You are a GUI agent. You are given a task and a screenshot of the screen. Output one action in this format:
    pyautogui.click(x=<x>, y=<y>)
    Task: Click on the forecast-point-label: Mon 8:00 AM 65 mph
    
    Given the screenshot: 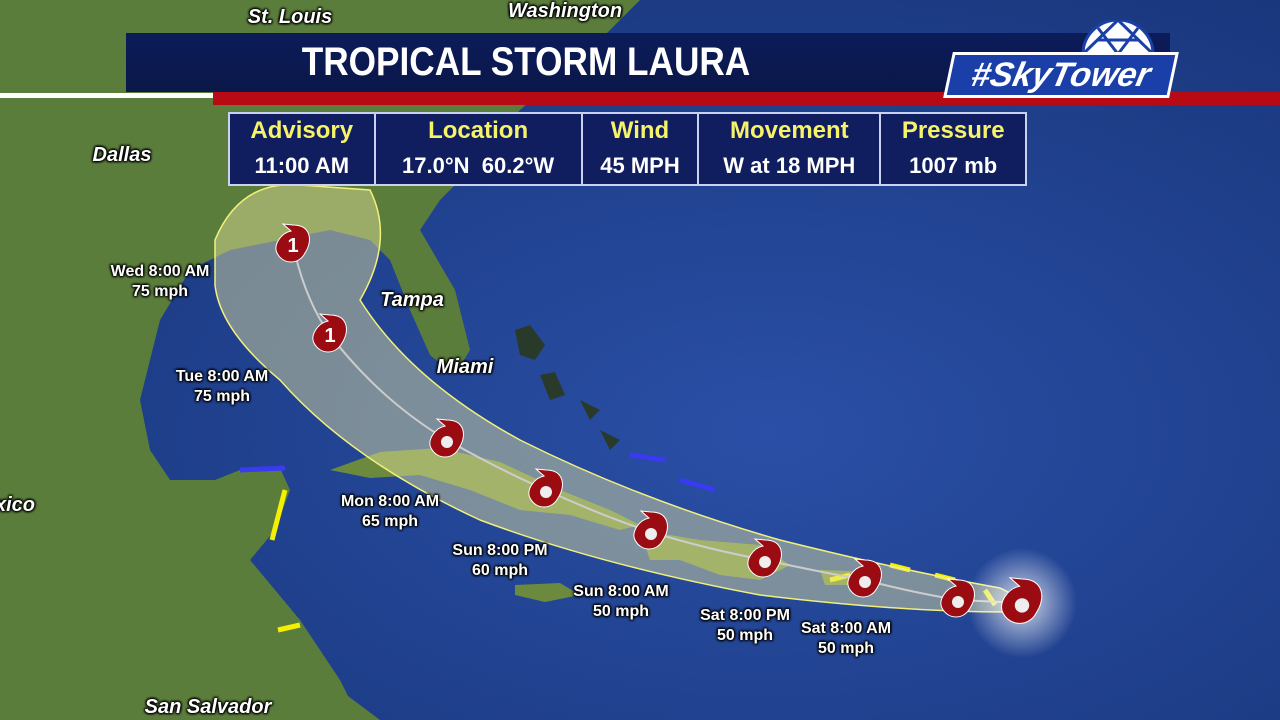 What is the action you would take?
    pyautogui.click(x=390, y=512)
    